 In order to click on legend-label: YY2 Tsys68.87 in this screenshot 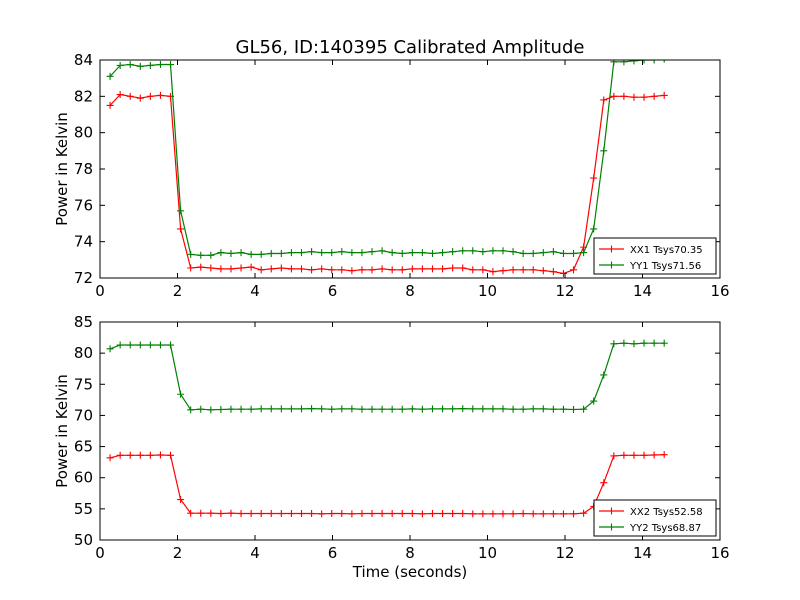, I will do `click(665, 528)`.